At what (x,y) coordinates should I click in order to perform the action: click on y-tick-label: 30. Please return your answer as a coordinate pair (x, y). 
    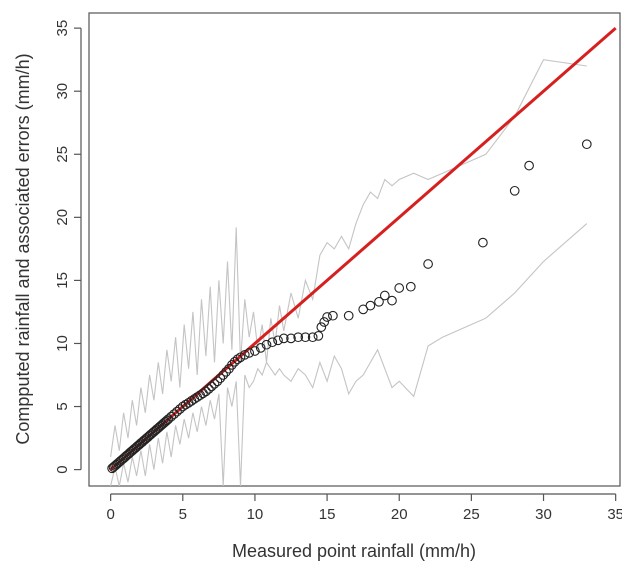
    Looking at the image, I should click on (62, 91).